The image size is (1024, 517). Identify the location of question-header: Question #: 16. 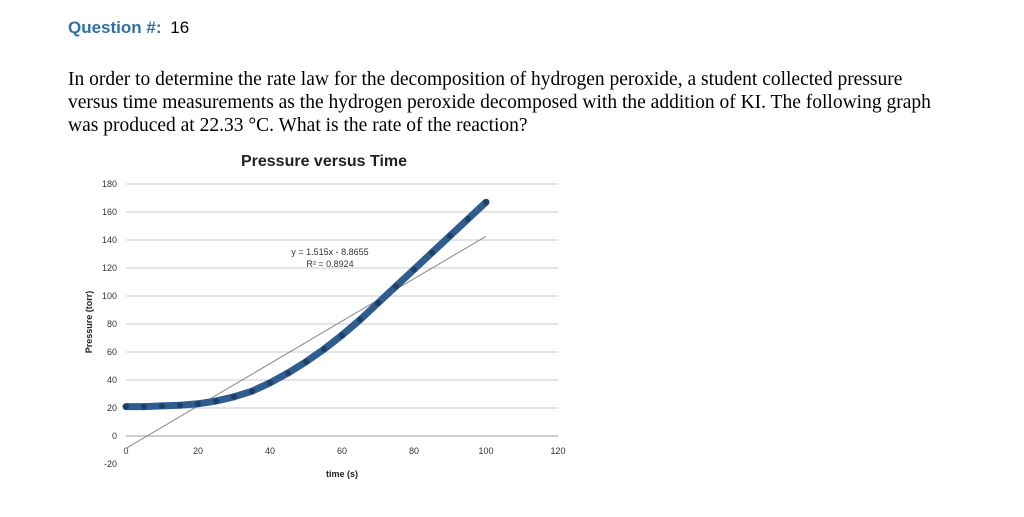
(128, 28).